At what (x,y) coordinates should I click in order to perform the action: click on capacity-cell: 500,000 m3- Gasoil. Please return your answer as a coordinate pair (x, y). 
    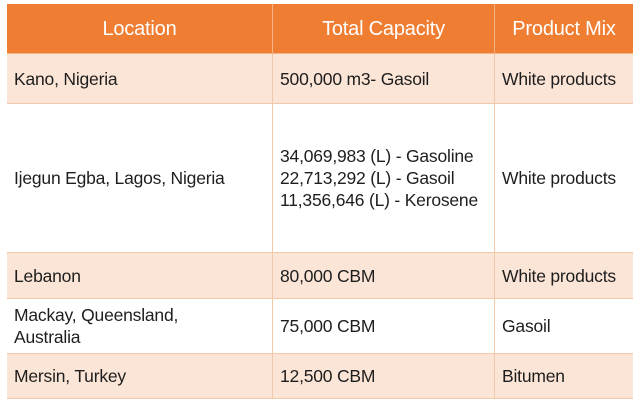
    Looking at the image, I should click on (384, 79).